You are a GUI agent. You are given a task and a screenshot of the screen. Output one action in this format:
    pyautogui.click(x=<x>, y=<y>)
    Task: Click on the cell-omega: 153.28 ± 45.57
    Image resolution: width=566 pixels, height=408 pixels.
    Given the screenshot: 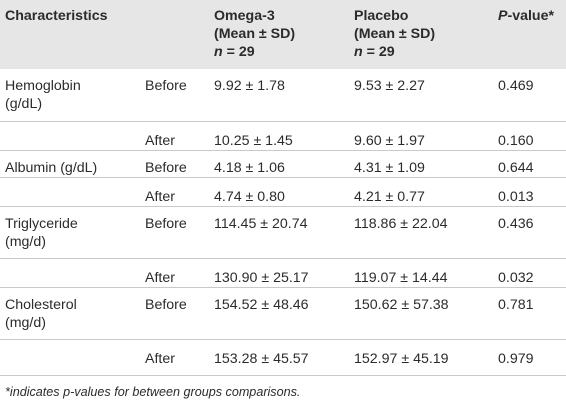 What is the action you would take?
    pyautogui.click(x=284, y=357)
    